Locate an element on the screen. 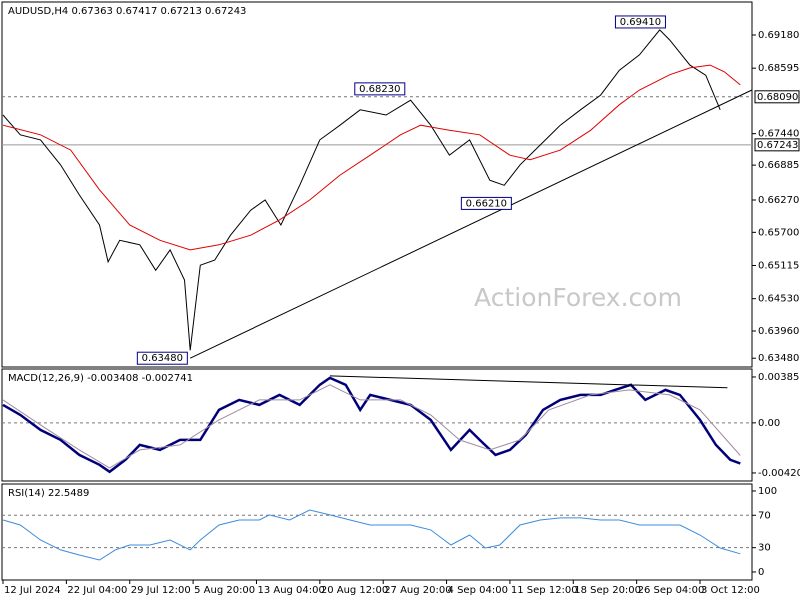 This screenshot has height=600, width=800. y-tick-label: 0.68595 is located at coordinates (778, 68).